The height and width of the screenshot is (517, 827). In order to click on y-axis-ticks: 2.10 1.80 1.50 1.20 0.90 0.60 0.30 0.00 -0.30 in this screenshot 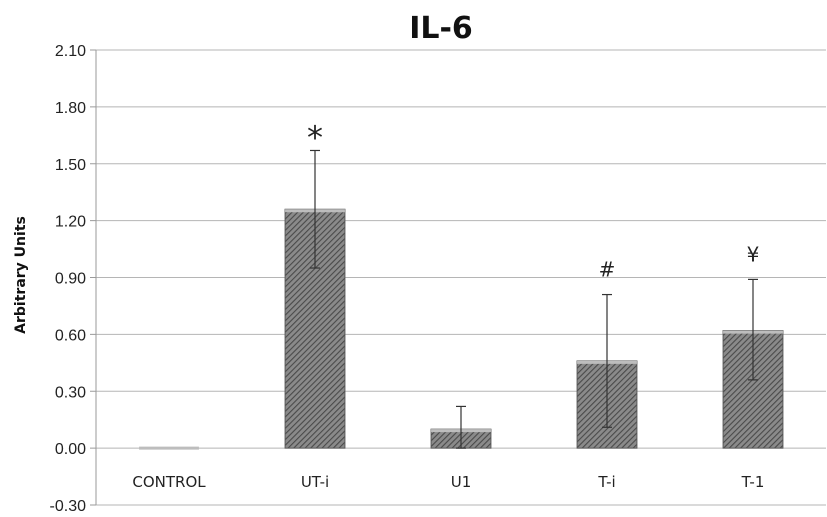, I will do `click(73, 279)`.